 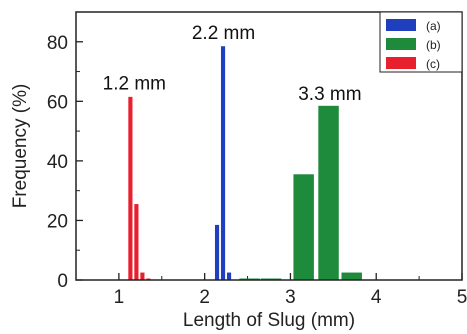 What do you see at coordinates (57, 102) in the screenshot?
I see `y-tick-label: 60` at bounding box center [57, 102].